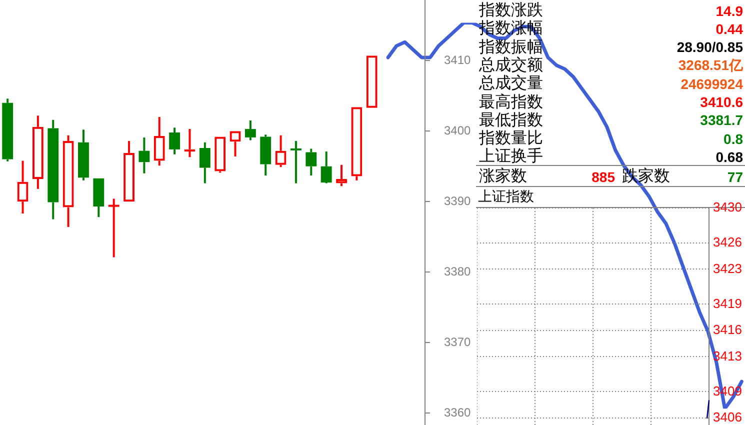  I want to click on text: 14.9, so click(729, 10).